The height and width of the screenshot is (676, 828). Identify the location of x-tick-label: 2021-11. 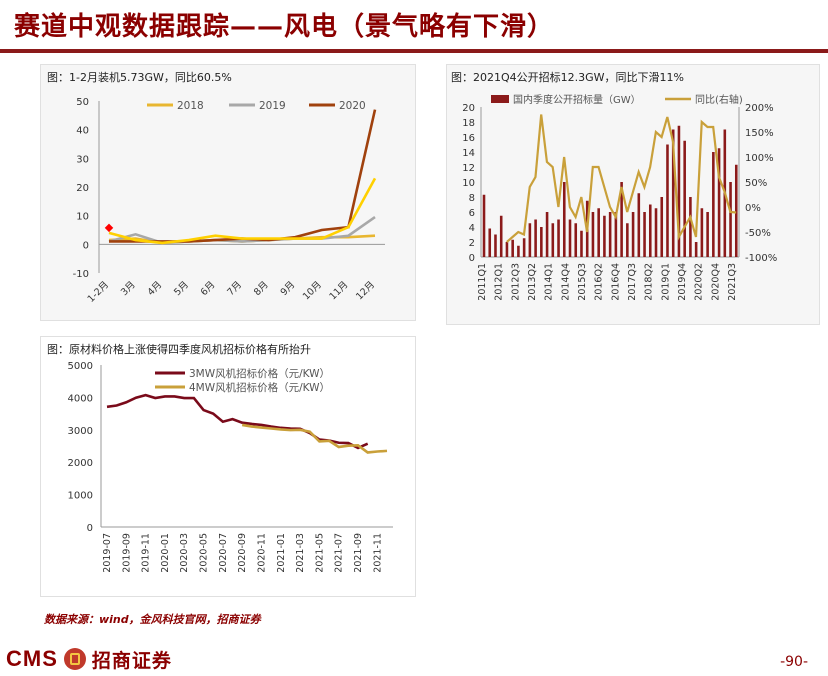
(377, 553).